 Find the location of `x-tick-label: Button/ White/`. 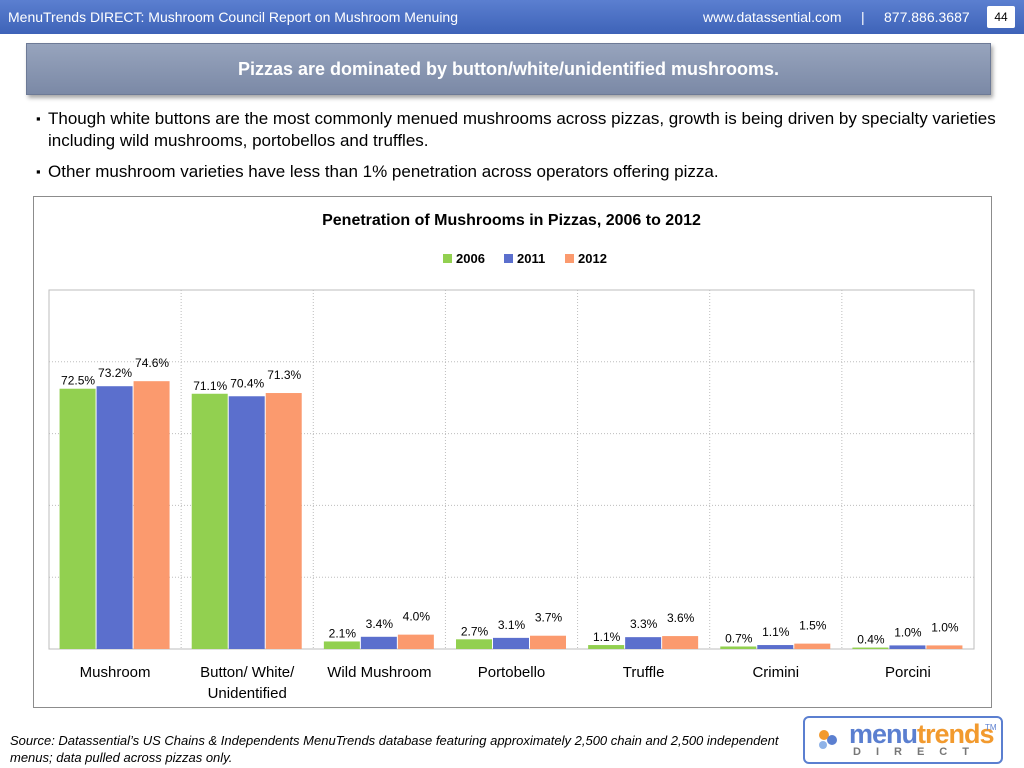

x-tick-label: Button/ White/ is located at coordinates (247, 672).